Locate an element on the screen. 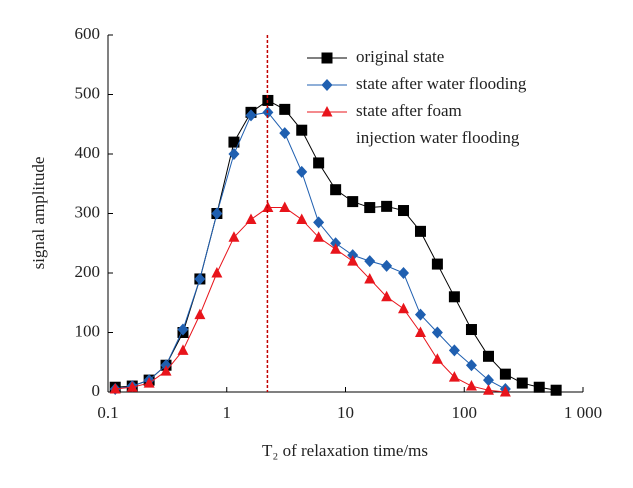 The width and height of the screenshot is (633, 488). y-tick-label: 200 is located at coordinates (88, 271).